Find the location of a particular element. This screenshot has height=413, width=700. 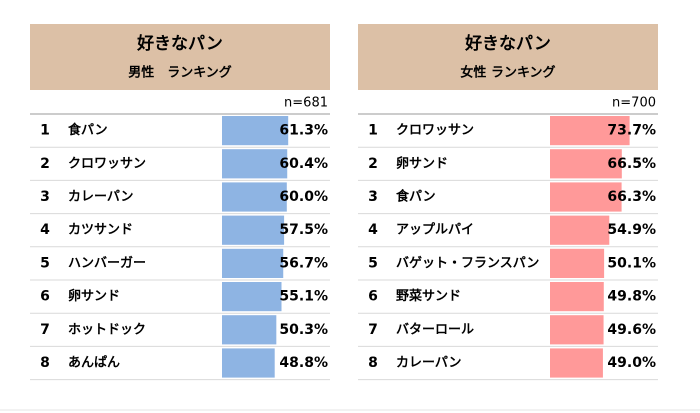

value-label: 73.7% is located at coordinates (631, 131).